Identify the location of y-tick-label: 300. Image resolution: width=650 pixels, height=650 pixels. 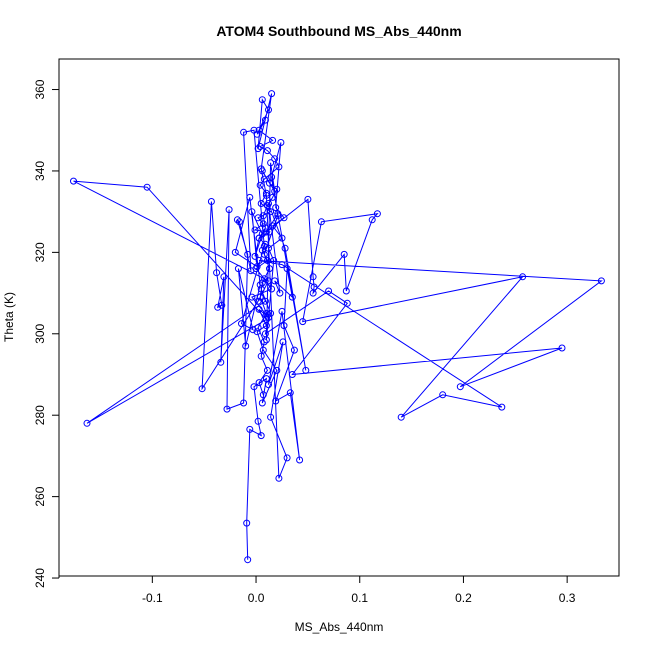
(40, 333).